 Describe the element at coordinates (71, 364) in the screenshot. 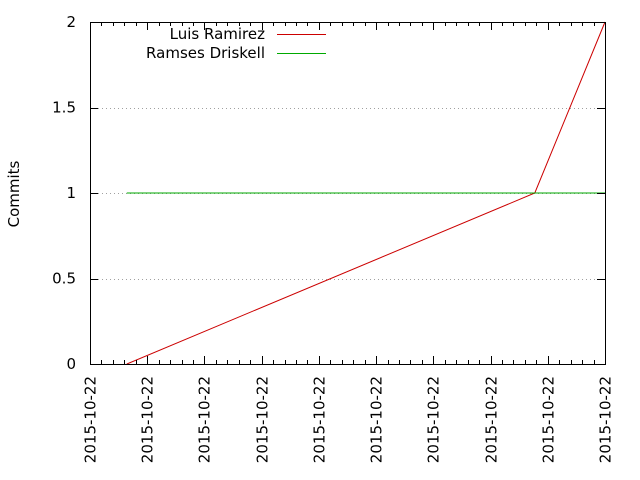

I see `y-tick-label: 0` at that location.